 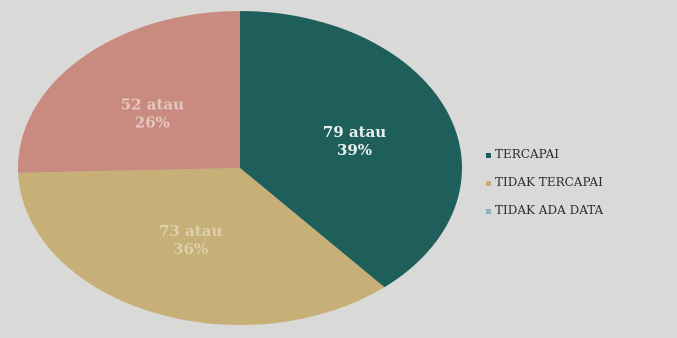 What do you see at coordinates (354, 132) in the screenshot?
I see `slice-label-1-line-1: 79 atau` at bounding box center [354, 132].